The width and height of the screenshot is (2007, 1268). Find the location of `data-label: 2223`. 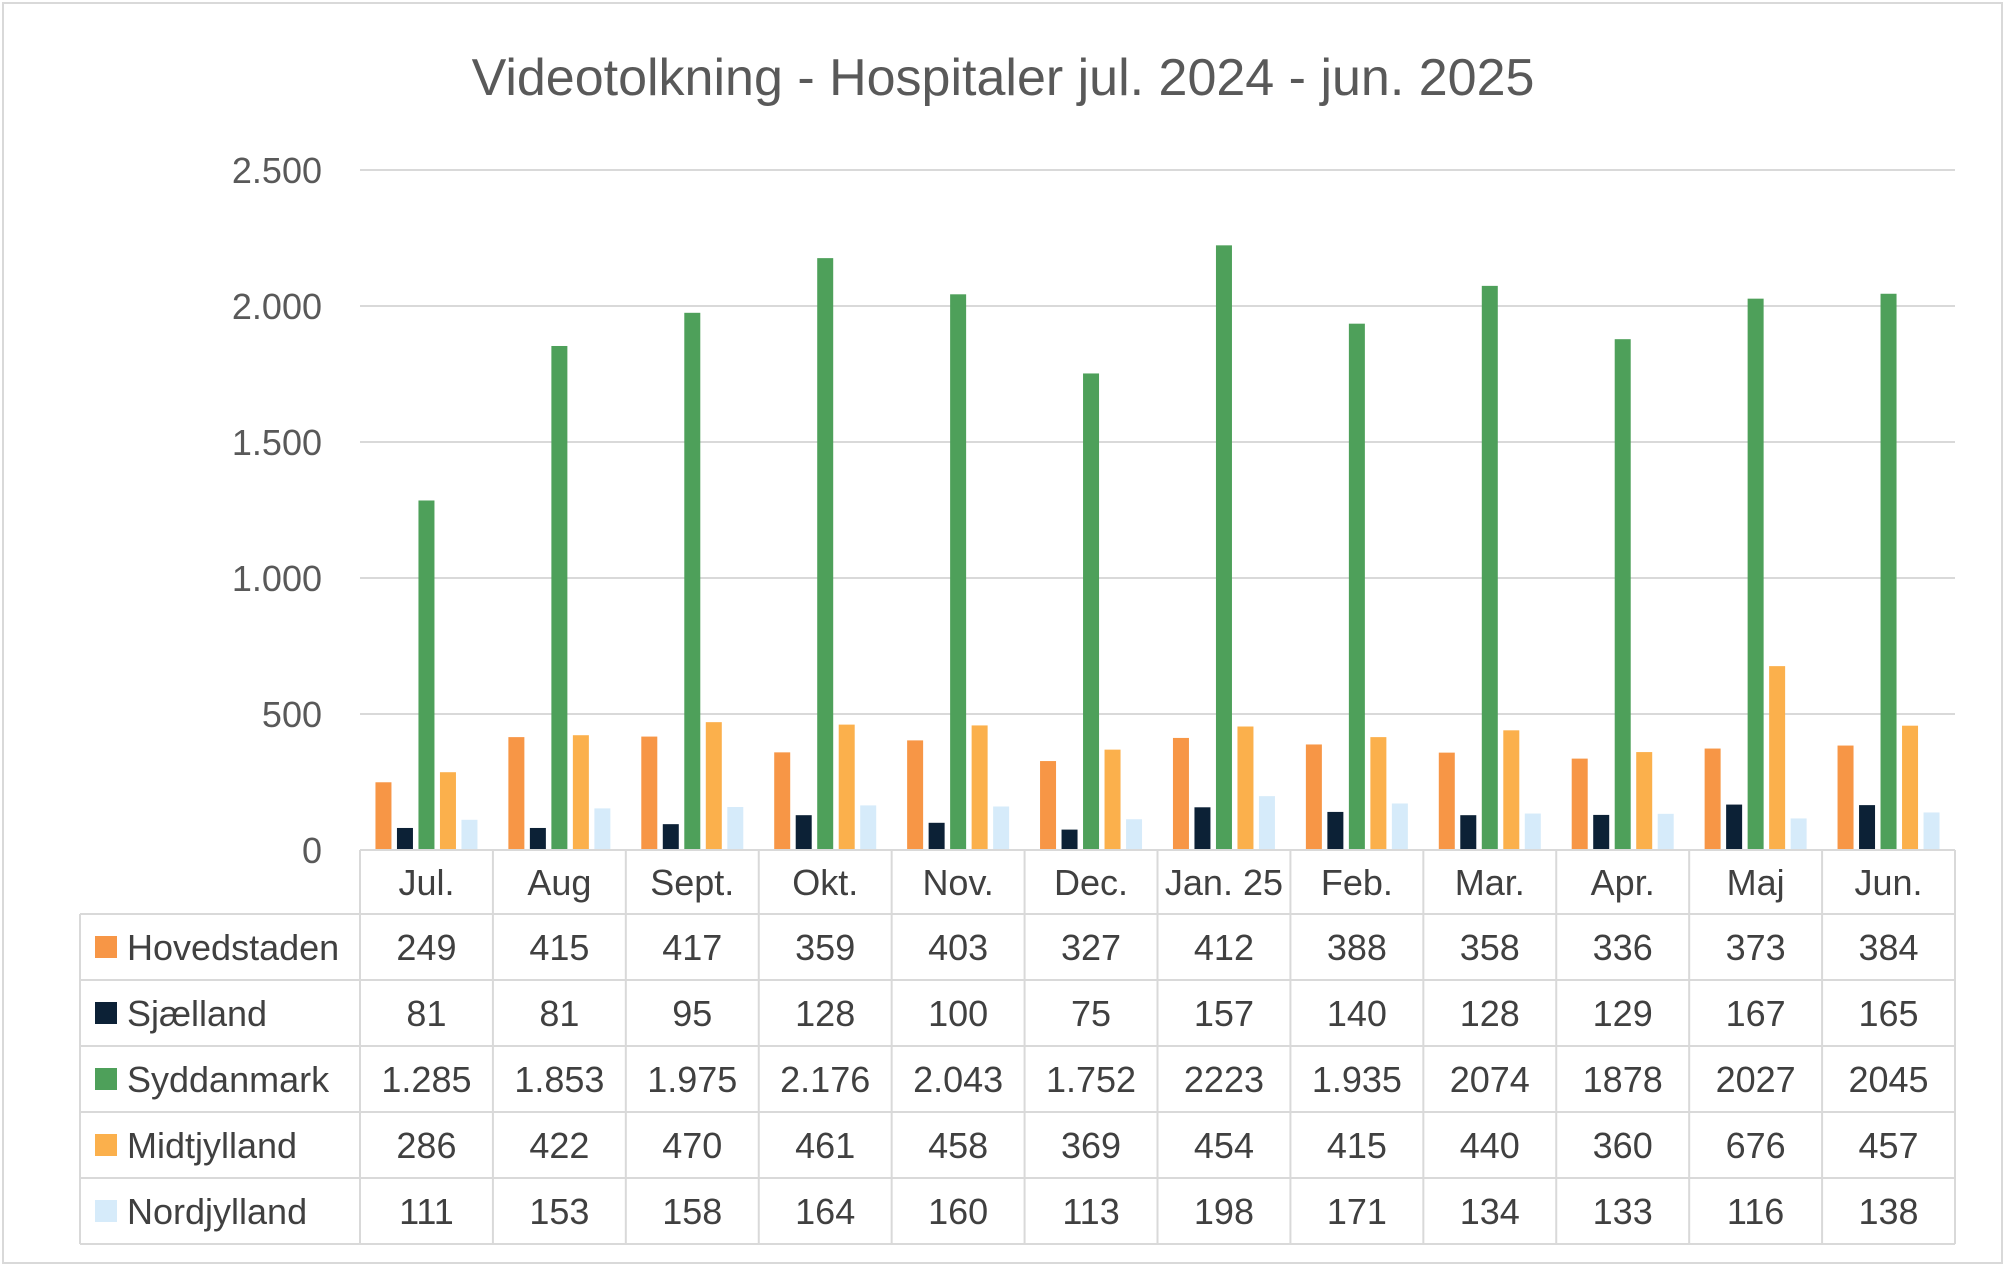

data-label: 2223 is located at coordinates (1224, 1079).